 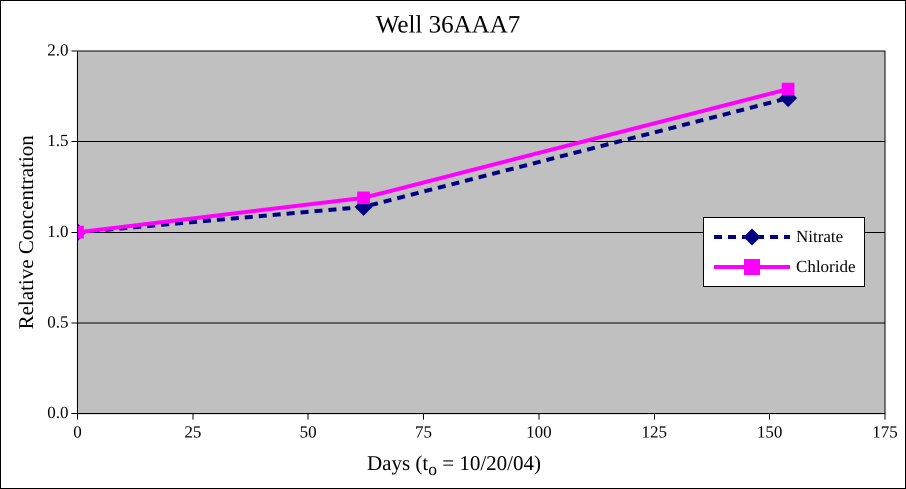 What do you see at coordinates (57, 231) in the screenshot?
I see `y-tick-label: 1.0` at bounding box center [57, 231].